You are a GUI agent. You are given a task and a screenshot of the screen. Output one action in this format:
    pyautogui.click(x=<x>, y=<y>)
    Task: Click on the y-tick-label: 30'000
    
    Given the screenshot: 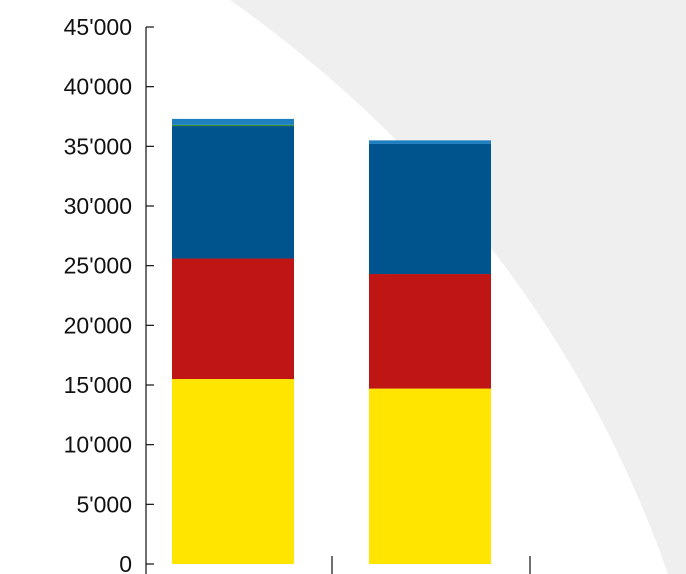 What is the action you would take?
    pyautogui.click(x=98, y=206)
    